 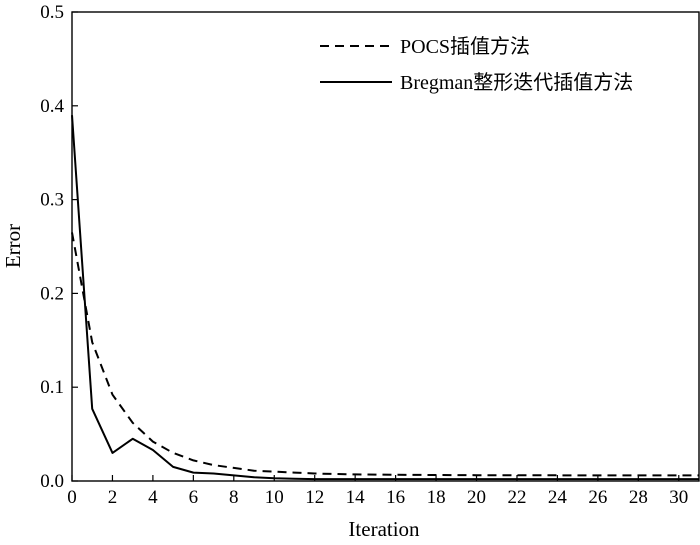 What do you see at coordinates (597, 497) in the screenshot?
I see `x-tick-label: 26` at bounding box center [597, 497].